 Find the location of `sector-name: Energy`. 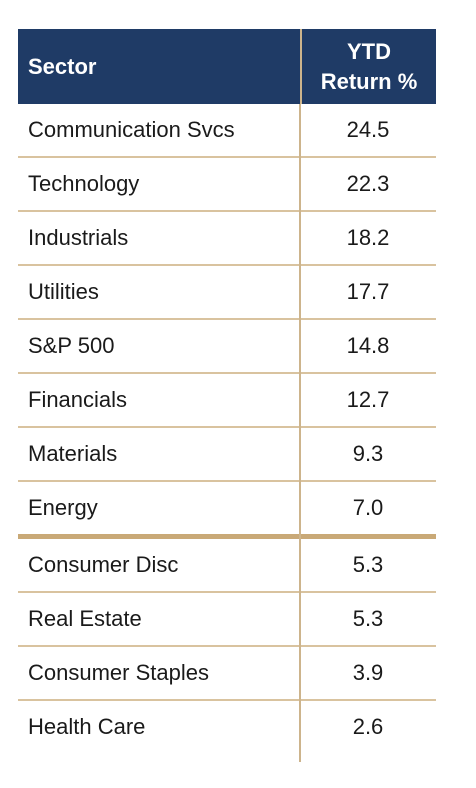

sector-name: Energy is located at coordinates (63, 507).